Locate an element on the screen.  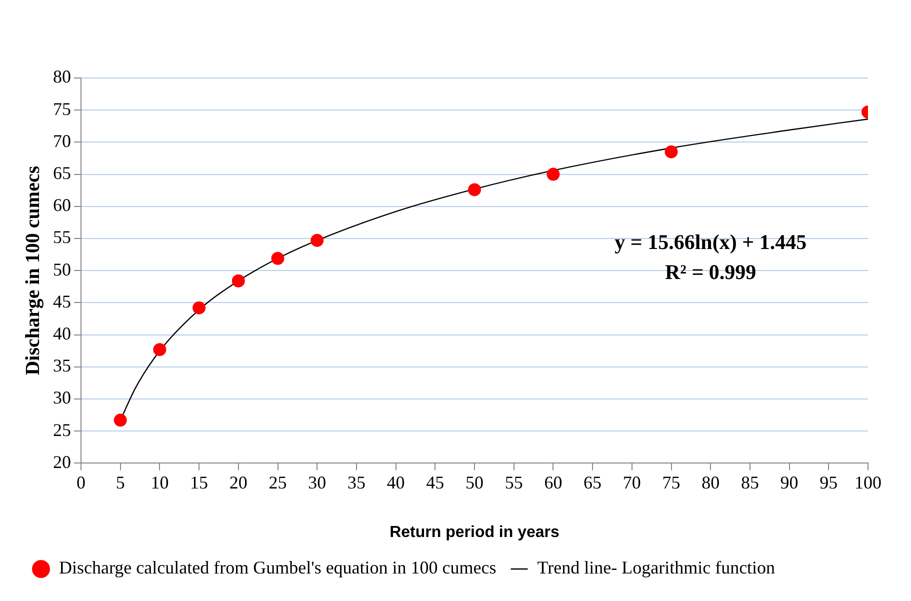
y-tick-label: 45 is located at coordinates (62, 301).